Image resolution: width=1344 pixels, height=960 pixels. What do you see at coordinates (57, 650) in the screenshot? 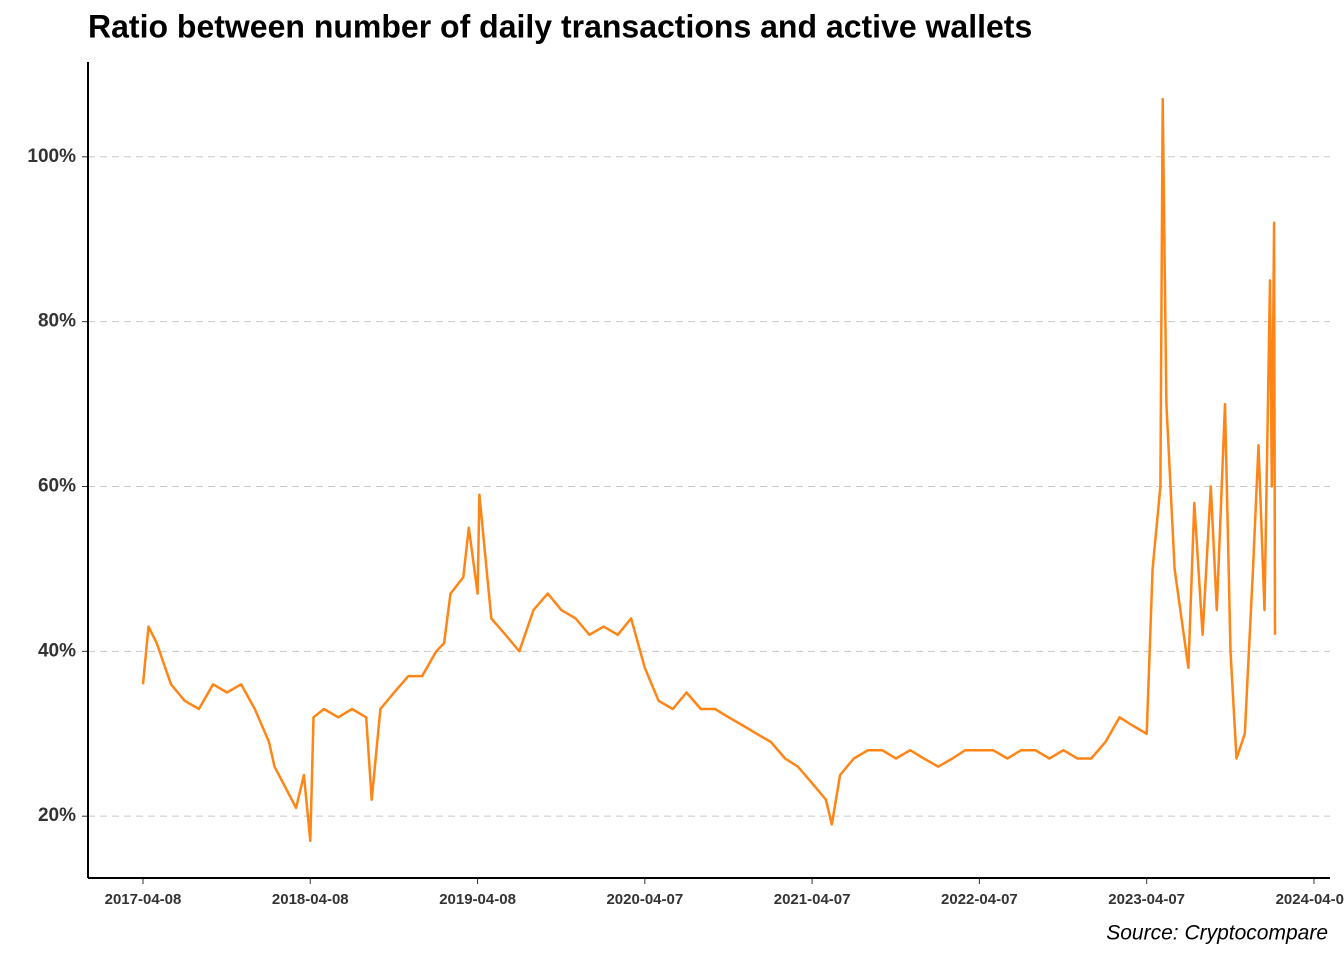
I see `y-tick-label: 40%` at bounding box center [57, 650].